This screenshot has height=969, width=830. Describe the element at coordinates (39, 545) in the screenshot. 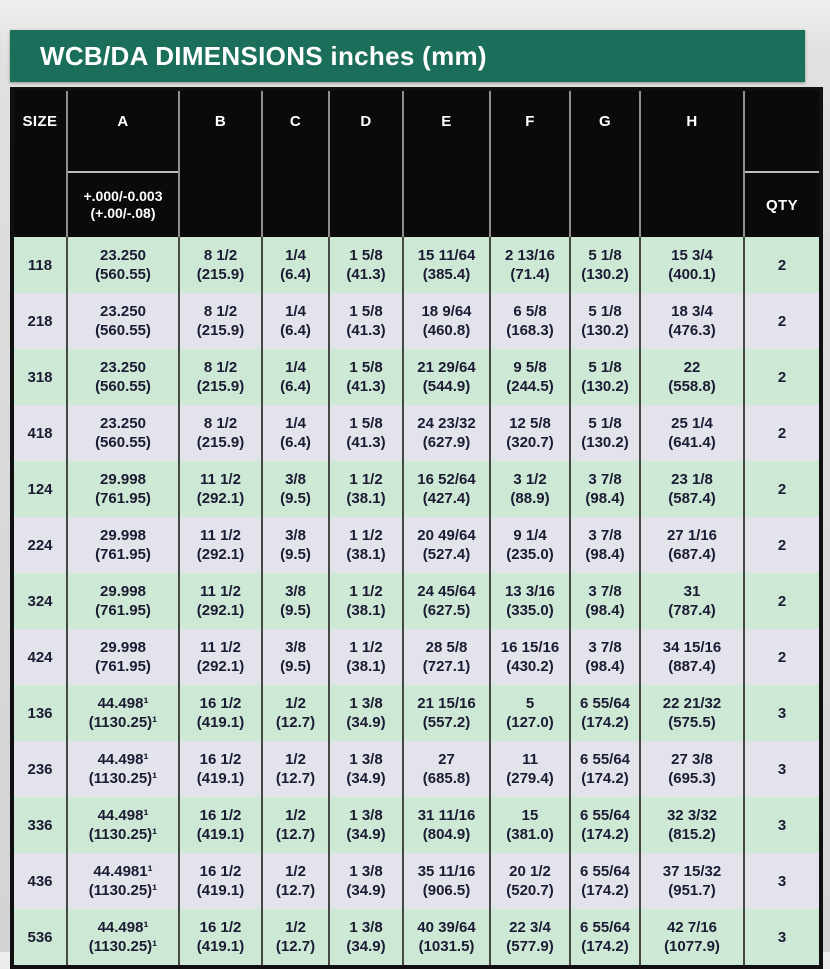

I see `size-cell: 224` at that location.